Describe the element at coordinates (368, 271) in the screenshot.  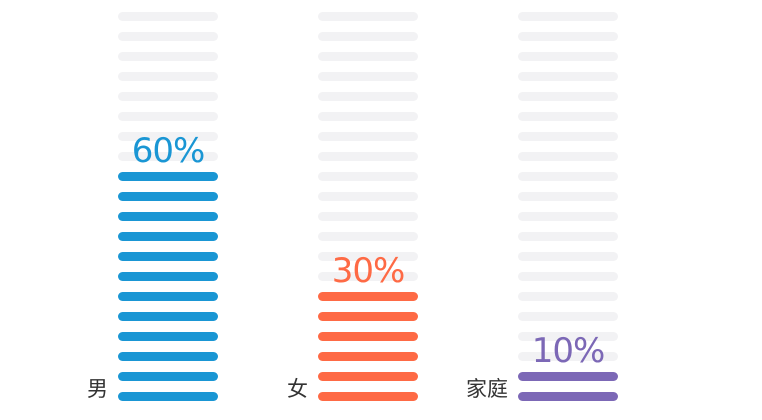
I see `value-label-1: 30%` at that location.